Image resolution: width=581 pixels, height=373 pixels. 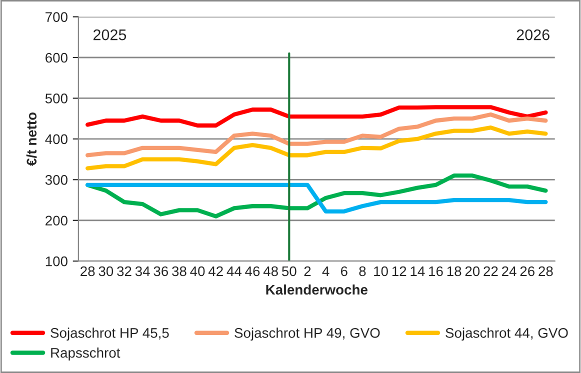 I want to click on x-tick-label: 40, so click(x=197, y=271).